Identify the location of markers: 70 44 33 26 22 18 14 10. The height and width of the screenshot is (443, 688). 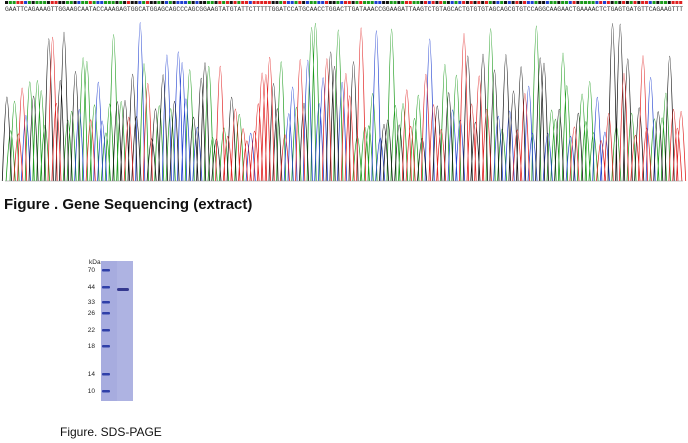
(99, 331).